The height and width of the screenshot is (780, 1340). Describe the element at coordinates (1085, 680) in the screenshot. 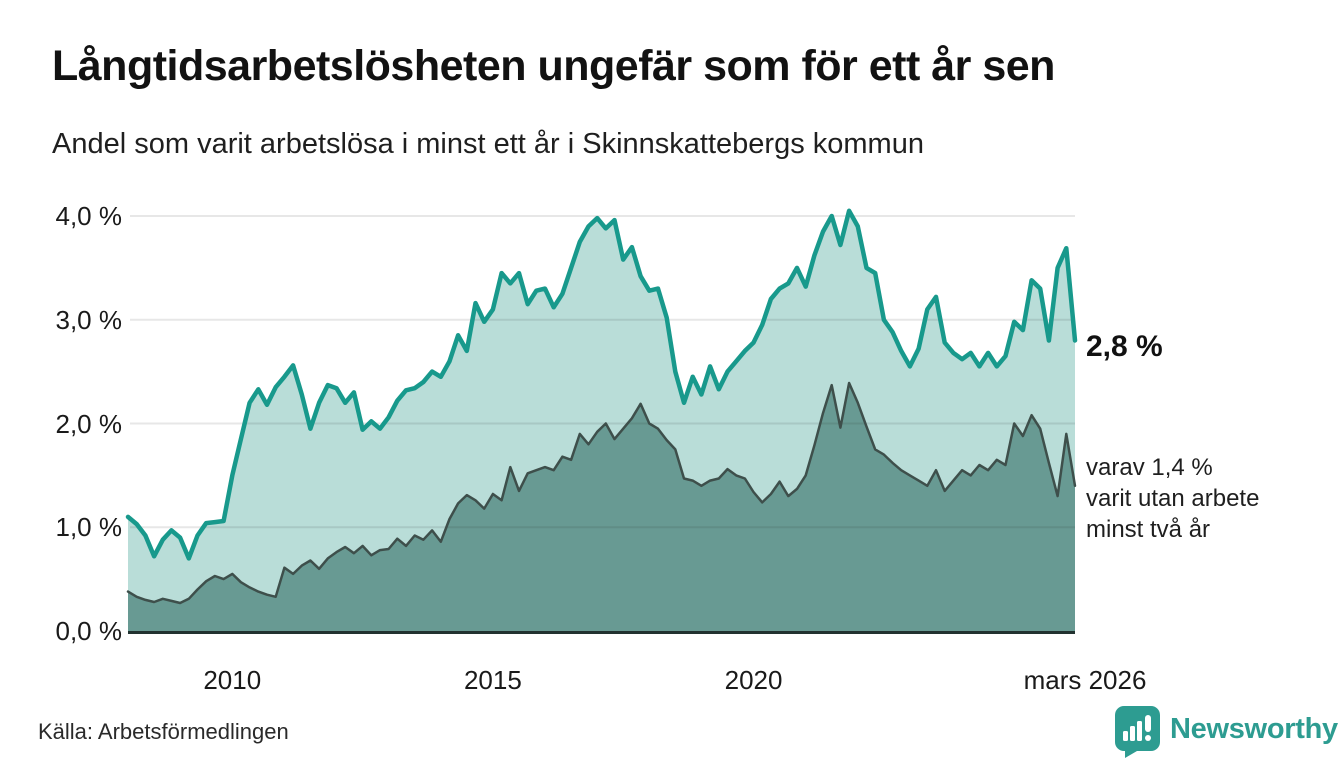

I see `x-tick-label: mars 2026` at that location.